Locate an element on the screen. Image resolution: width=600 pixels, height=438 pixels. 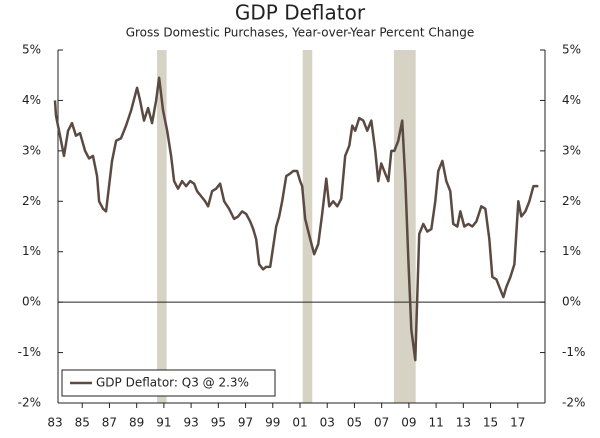
y-tick-label: 3% is located at coordinates (31, 150).